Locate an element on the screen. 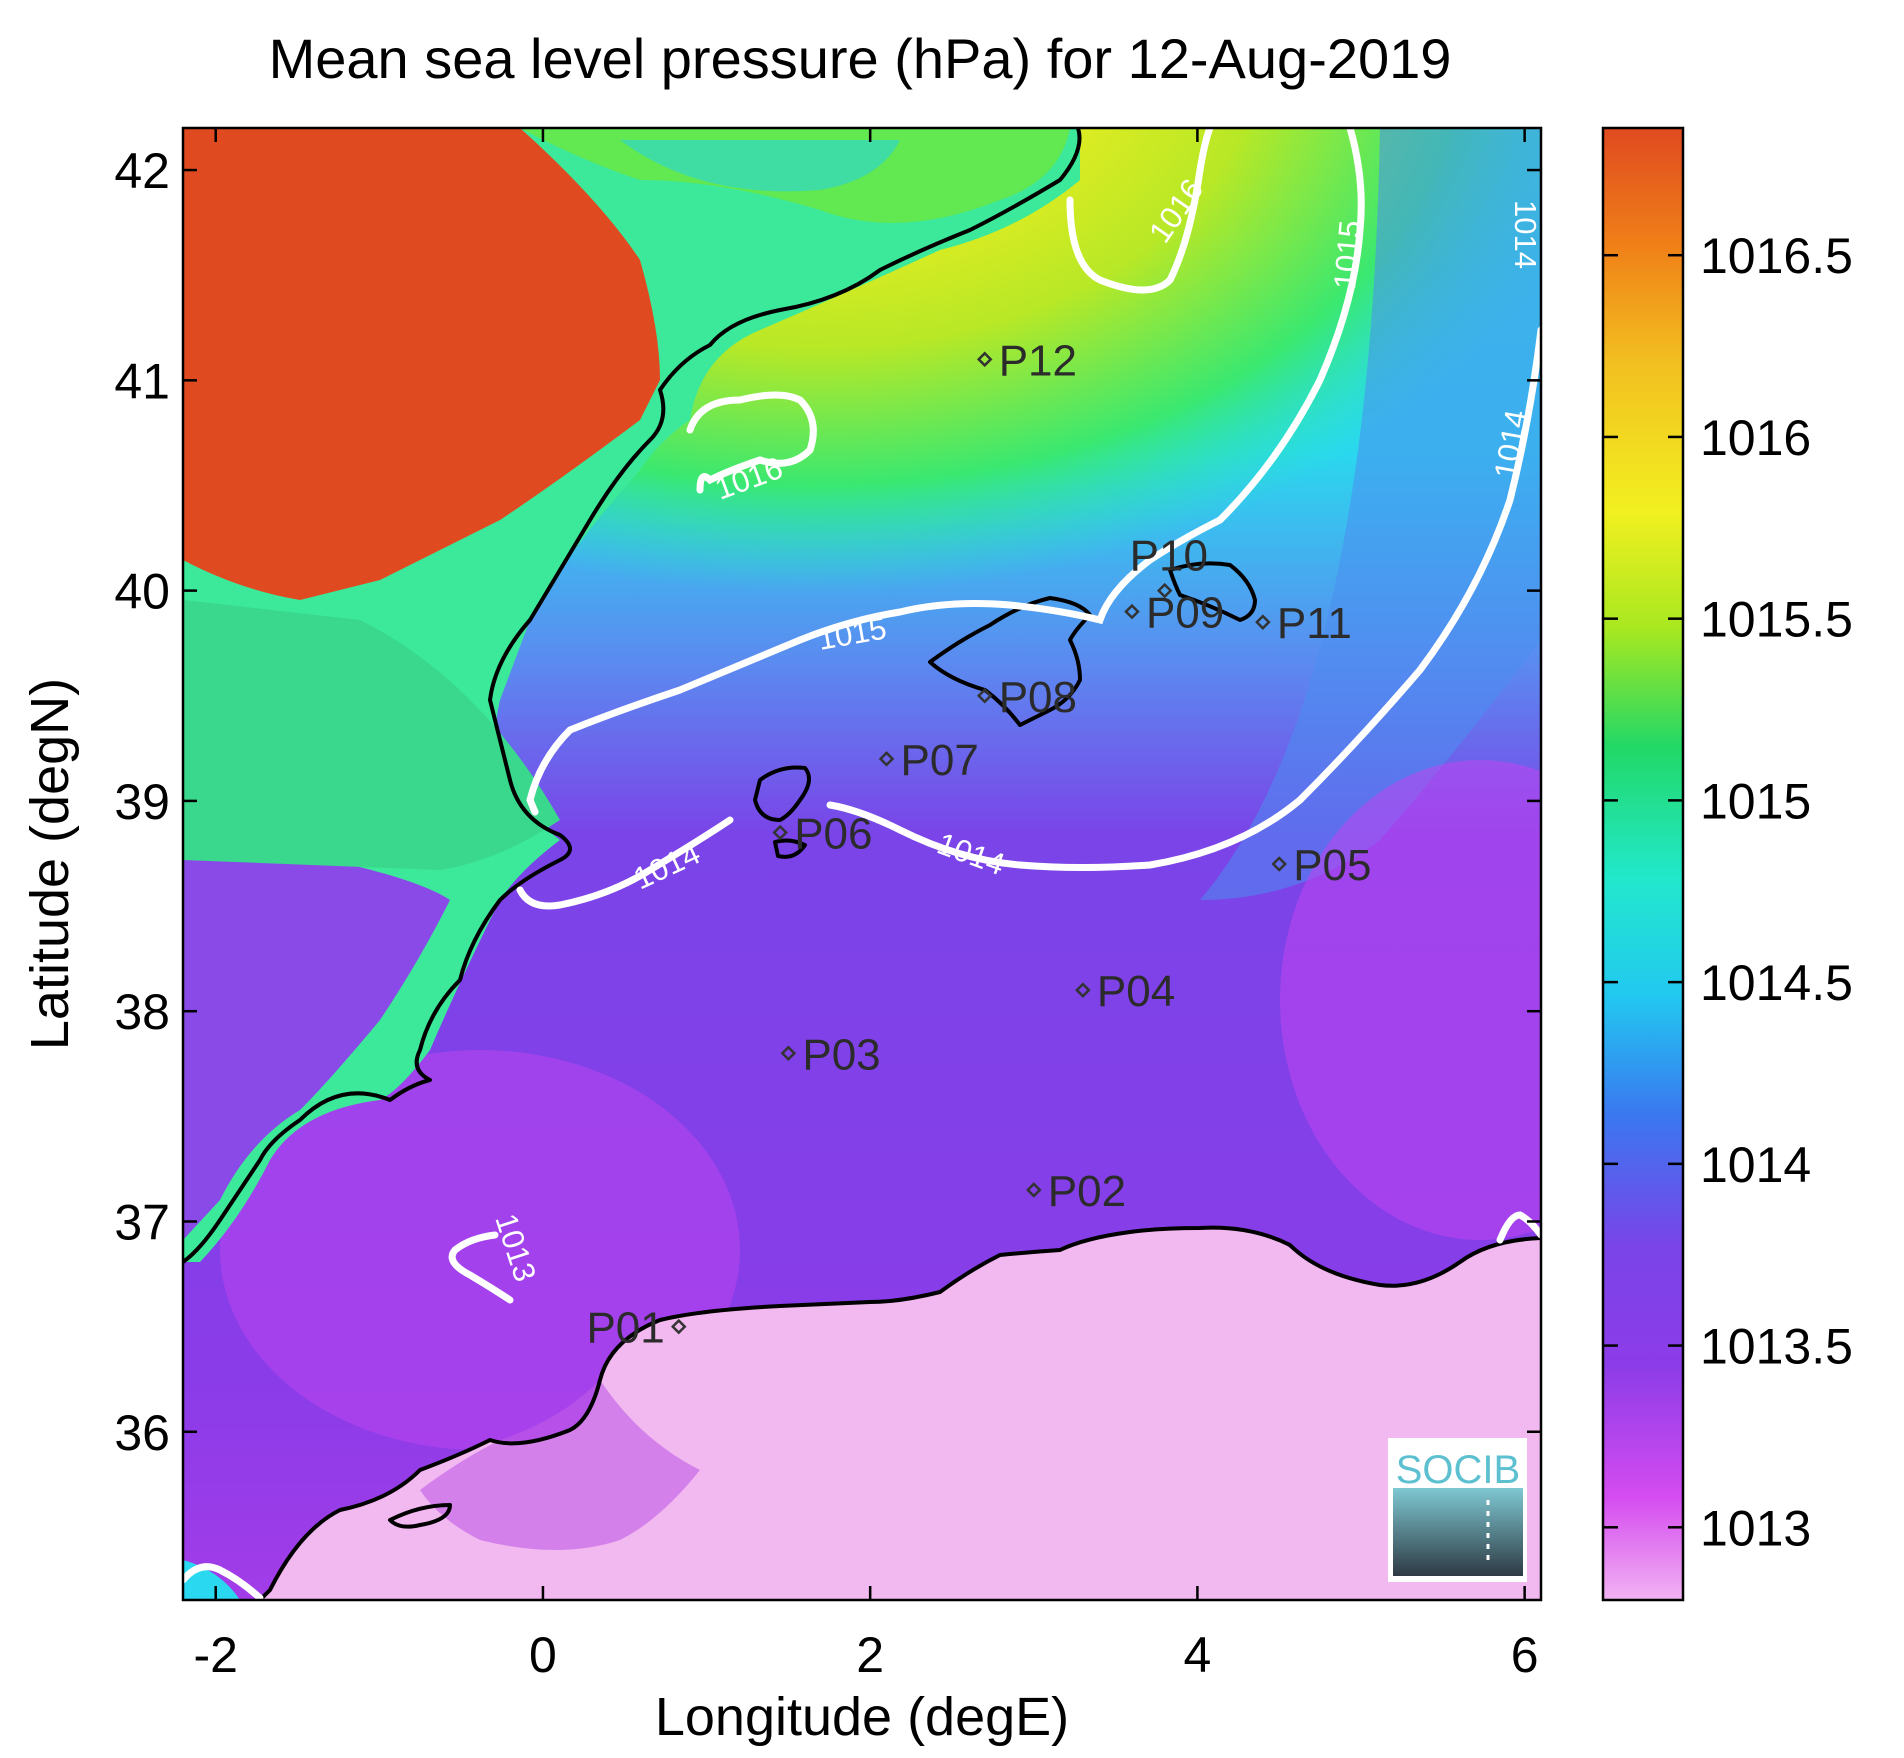  station-marker-p01 is located at coordinates (678, 1326).